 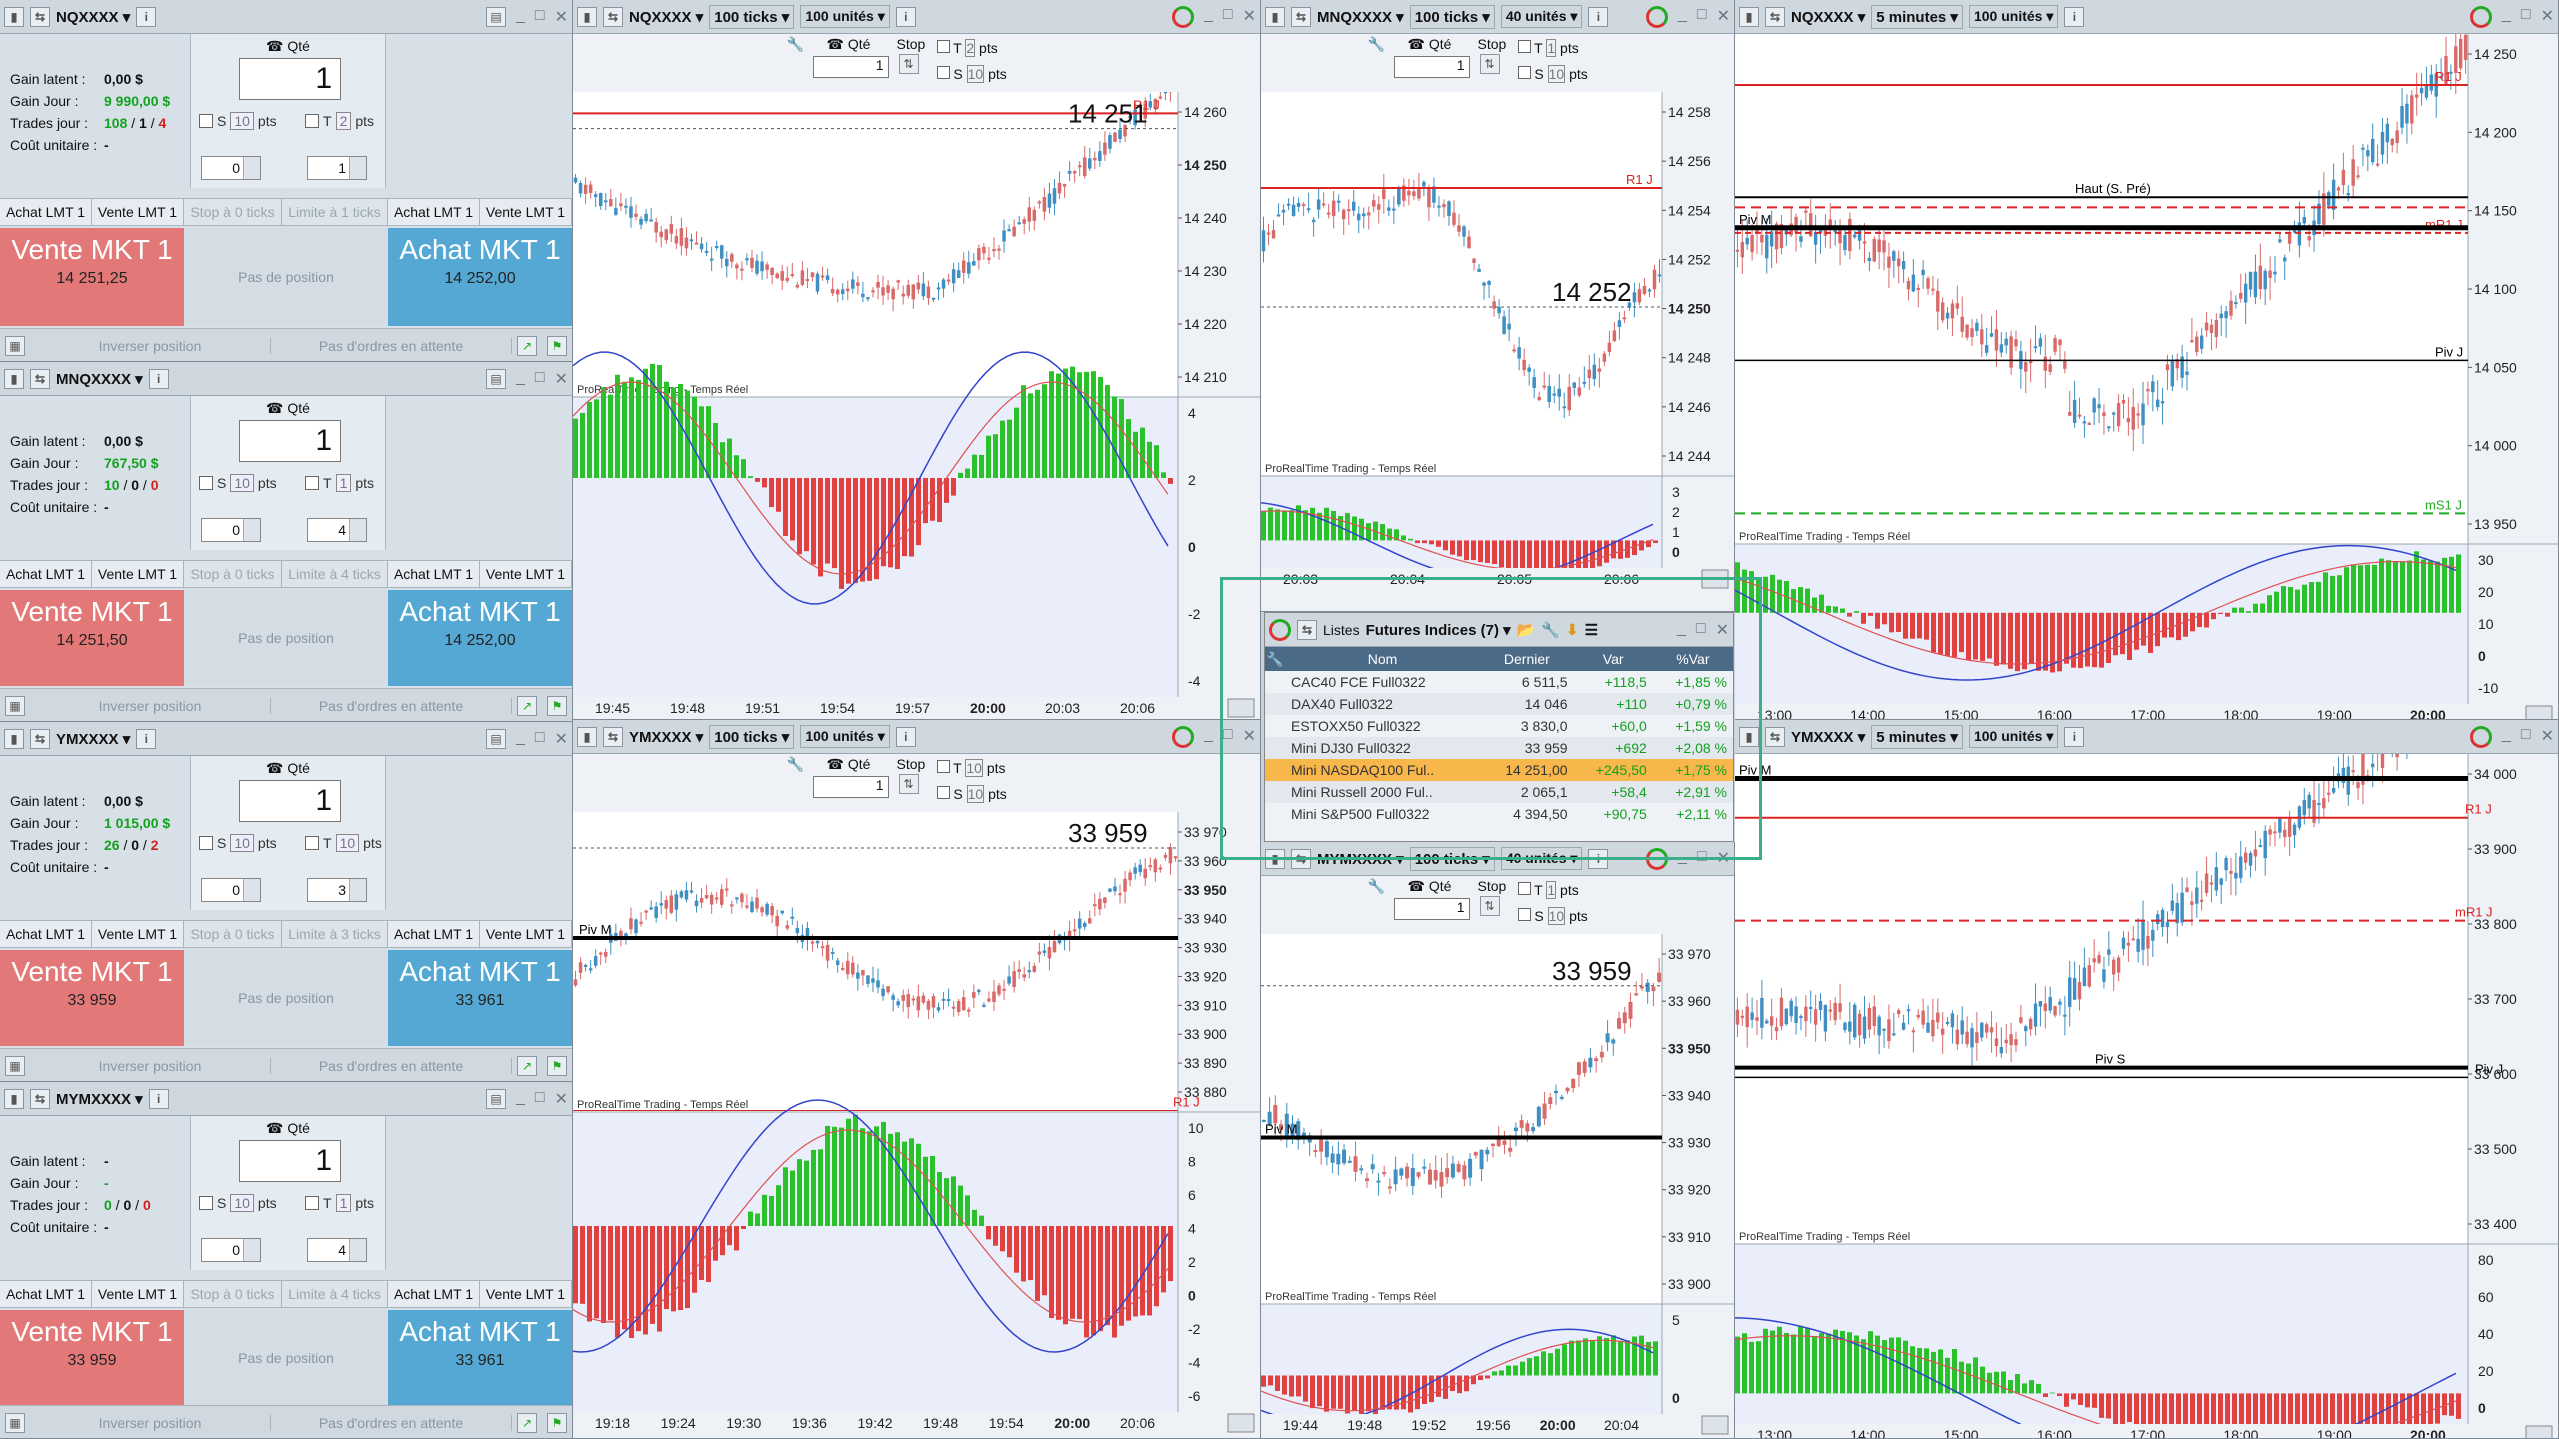 What do you see at coordinates (1917, 16) in the screenshot?
I see `period-select: 5 minutes ▾` at bounding box center [1917, 16].